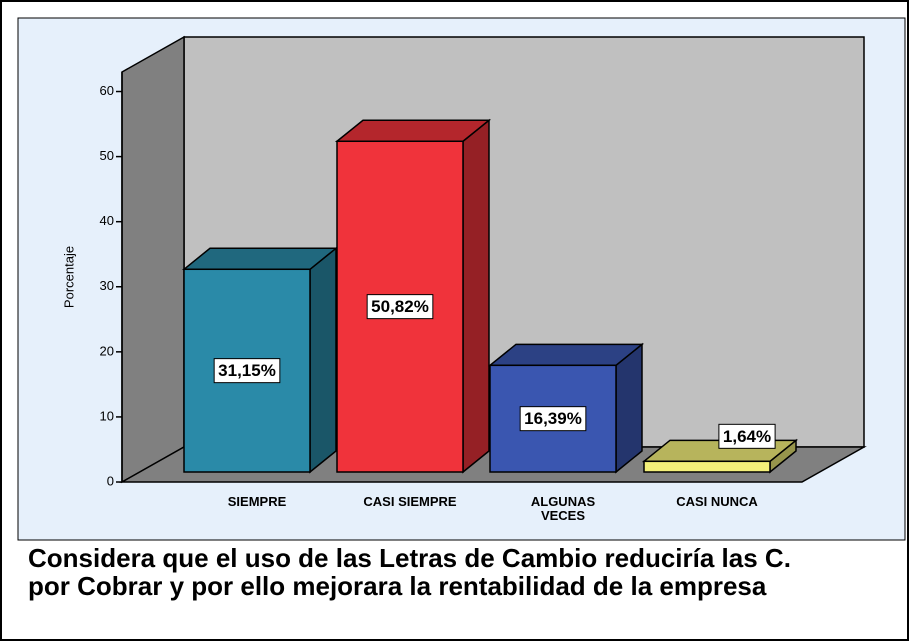 This screenshot has width=909, height=641. I want to click on y-tick-label: 30, so click(107, 285).